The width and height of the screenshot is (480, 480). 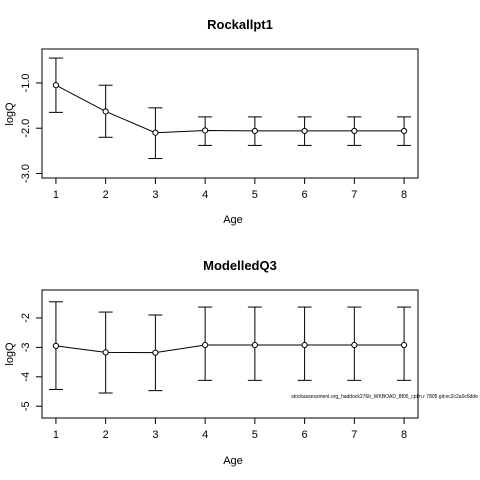 I want to click on panel-1-series-line, so click(x=230, y=109).